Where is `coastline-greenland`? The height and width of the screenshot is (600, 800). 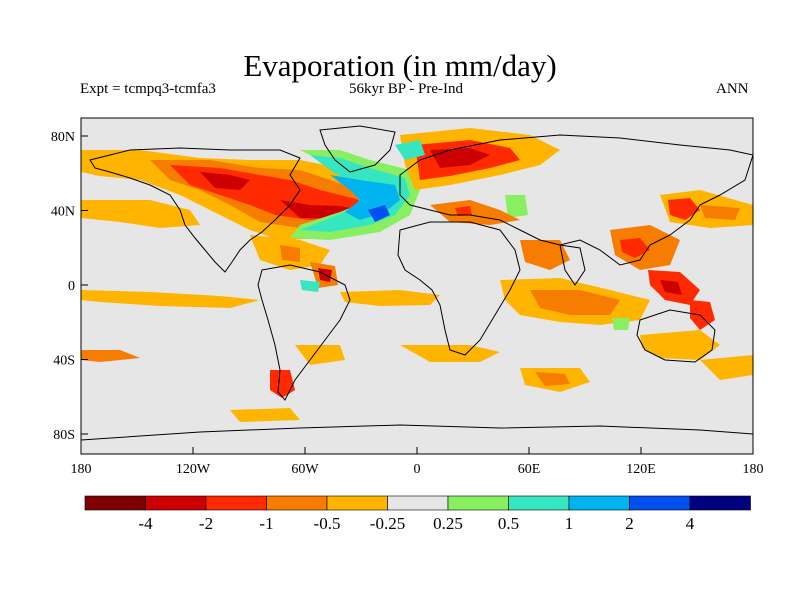
coastline-greenland is located at coordinates (357, 149).